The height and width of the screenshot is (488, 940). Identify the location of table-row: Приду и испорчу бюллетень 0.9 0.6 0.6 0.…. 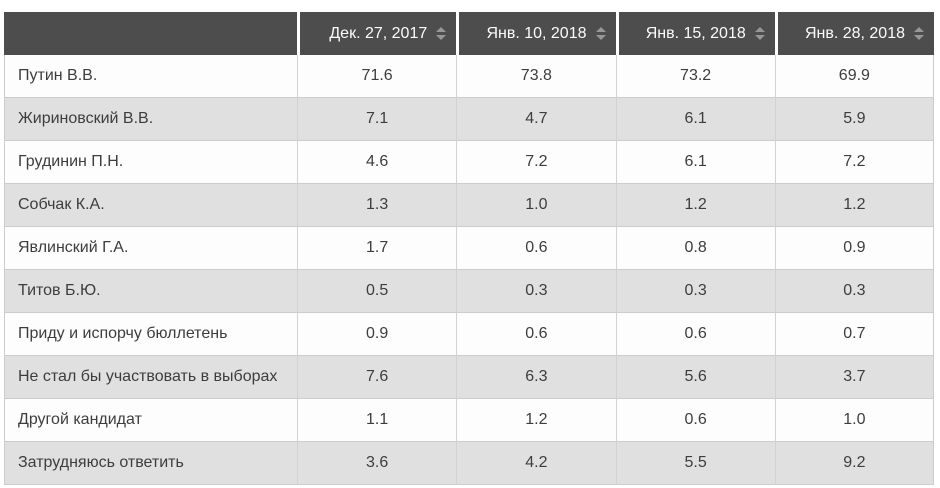
(469, 333).